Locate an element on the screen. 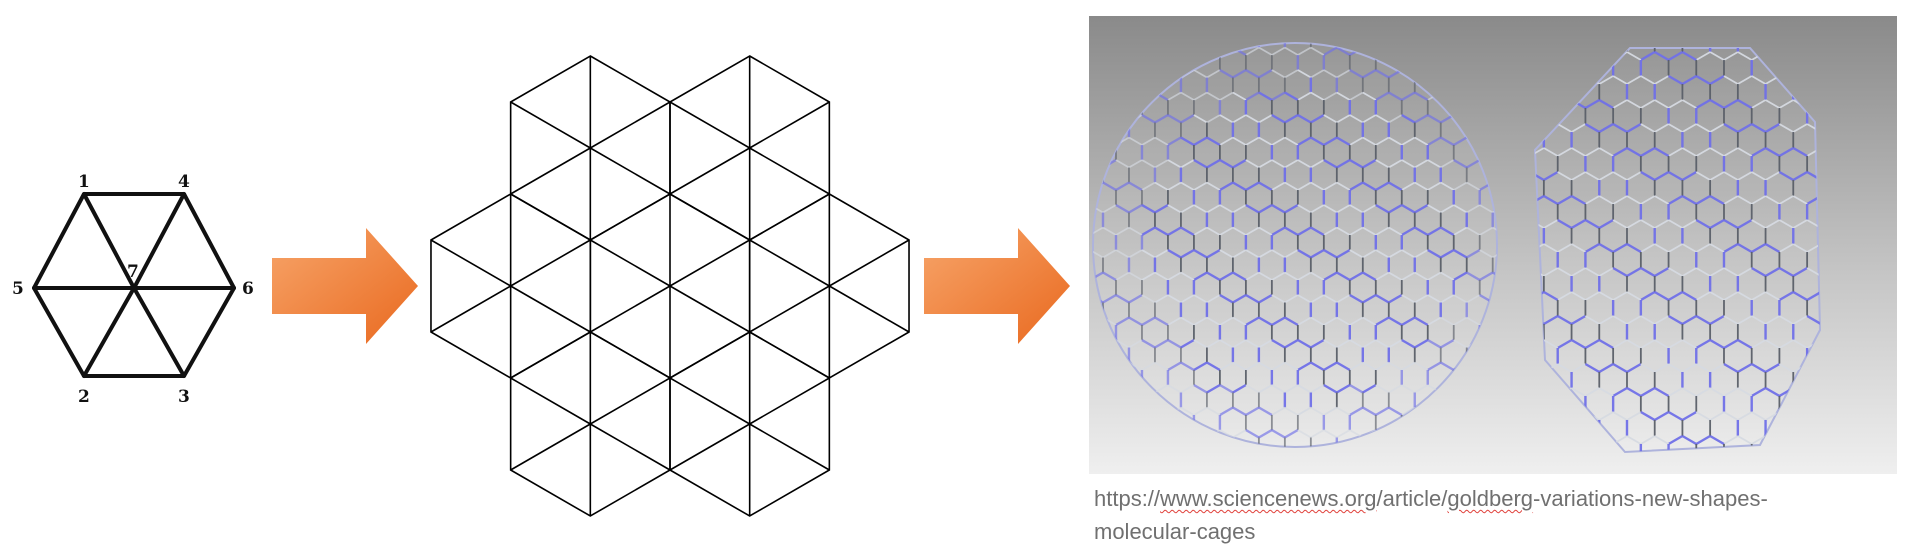 This screenshot has width=1914, height=554. caption-url-goldberg: goldberg is located at coordinates (1490, 498).